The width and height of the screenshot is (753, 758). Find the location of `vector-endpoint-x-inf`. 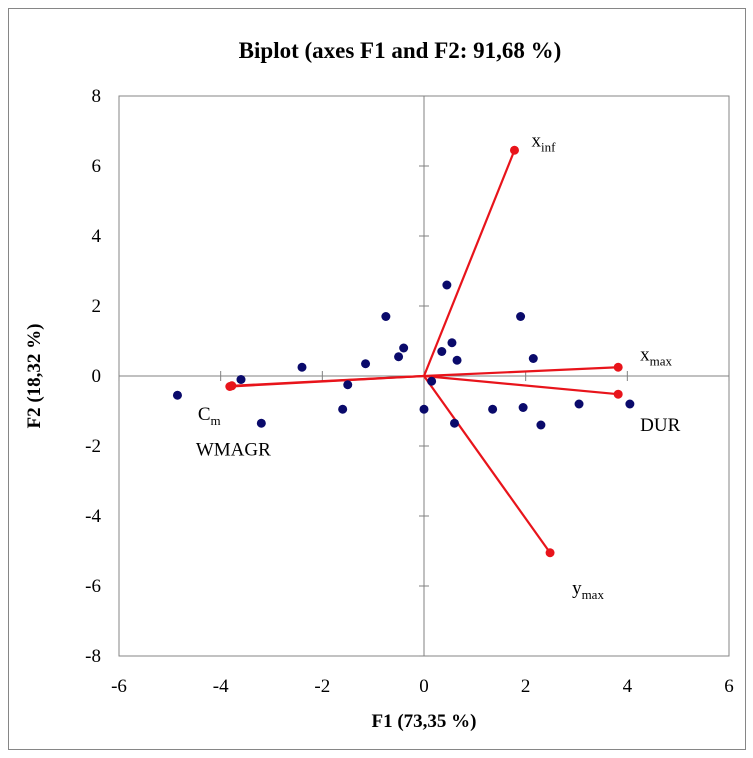

vector-endpoint-x-inf is located at coordinates (514, 150).